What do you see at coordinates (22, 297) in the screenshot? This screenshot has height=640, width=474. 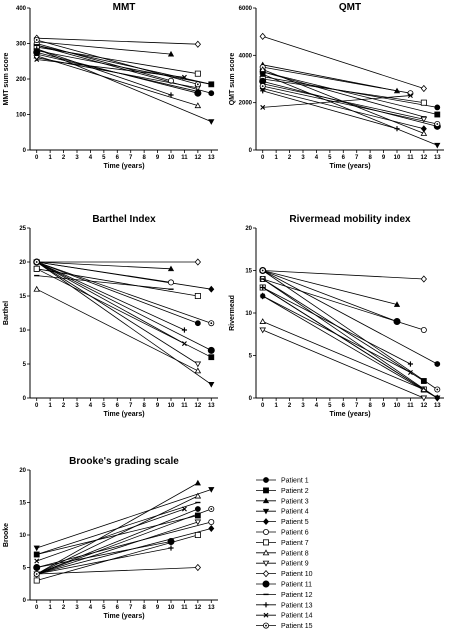 I see `y-tick-label: 15` at bounding box center [22, 297].